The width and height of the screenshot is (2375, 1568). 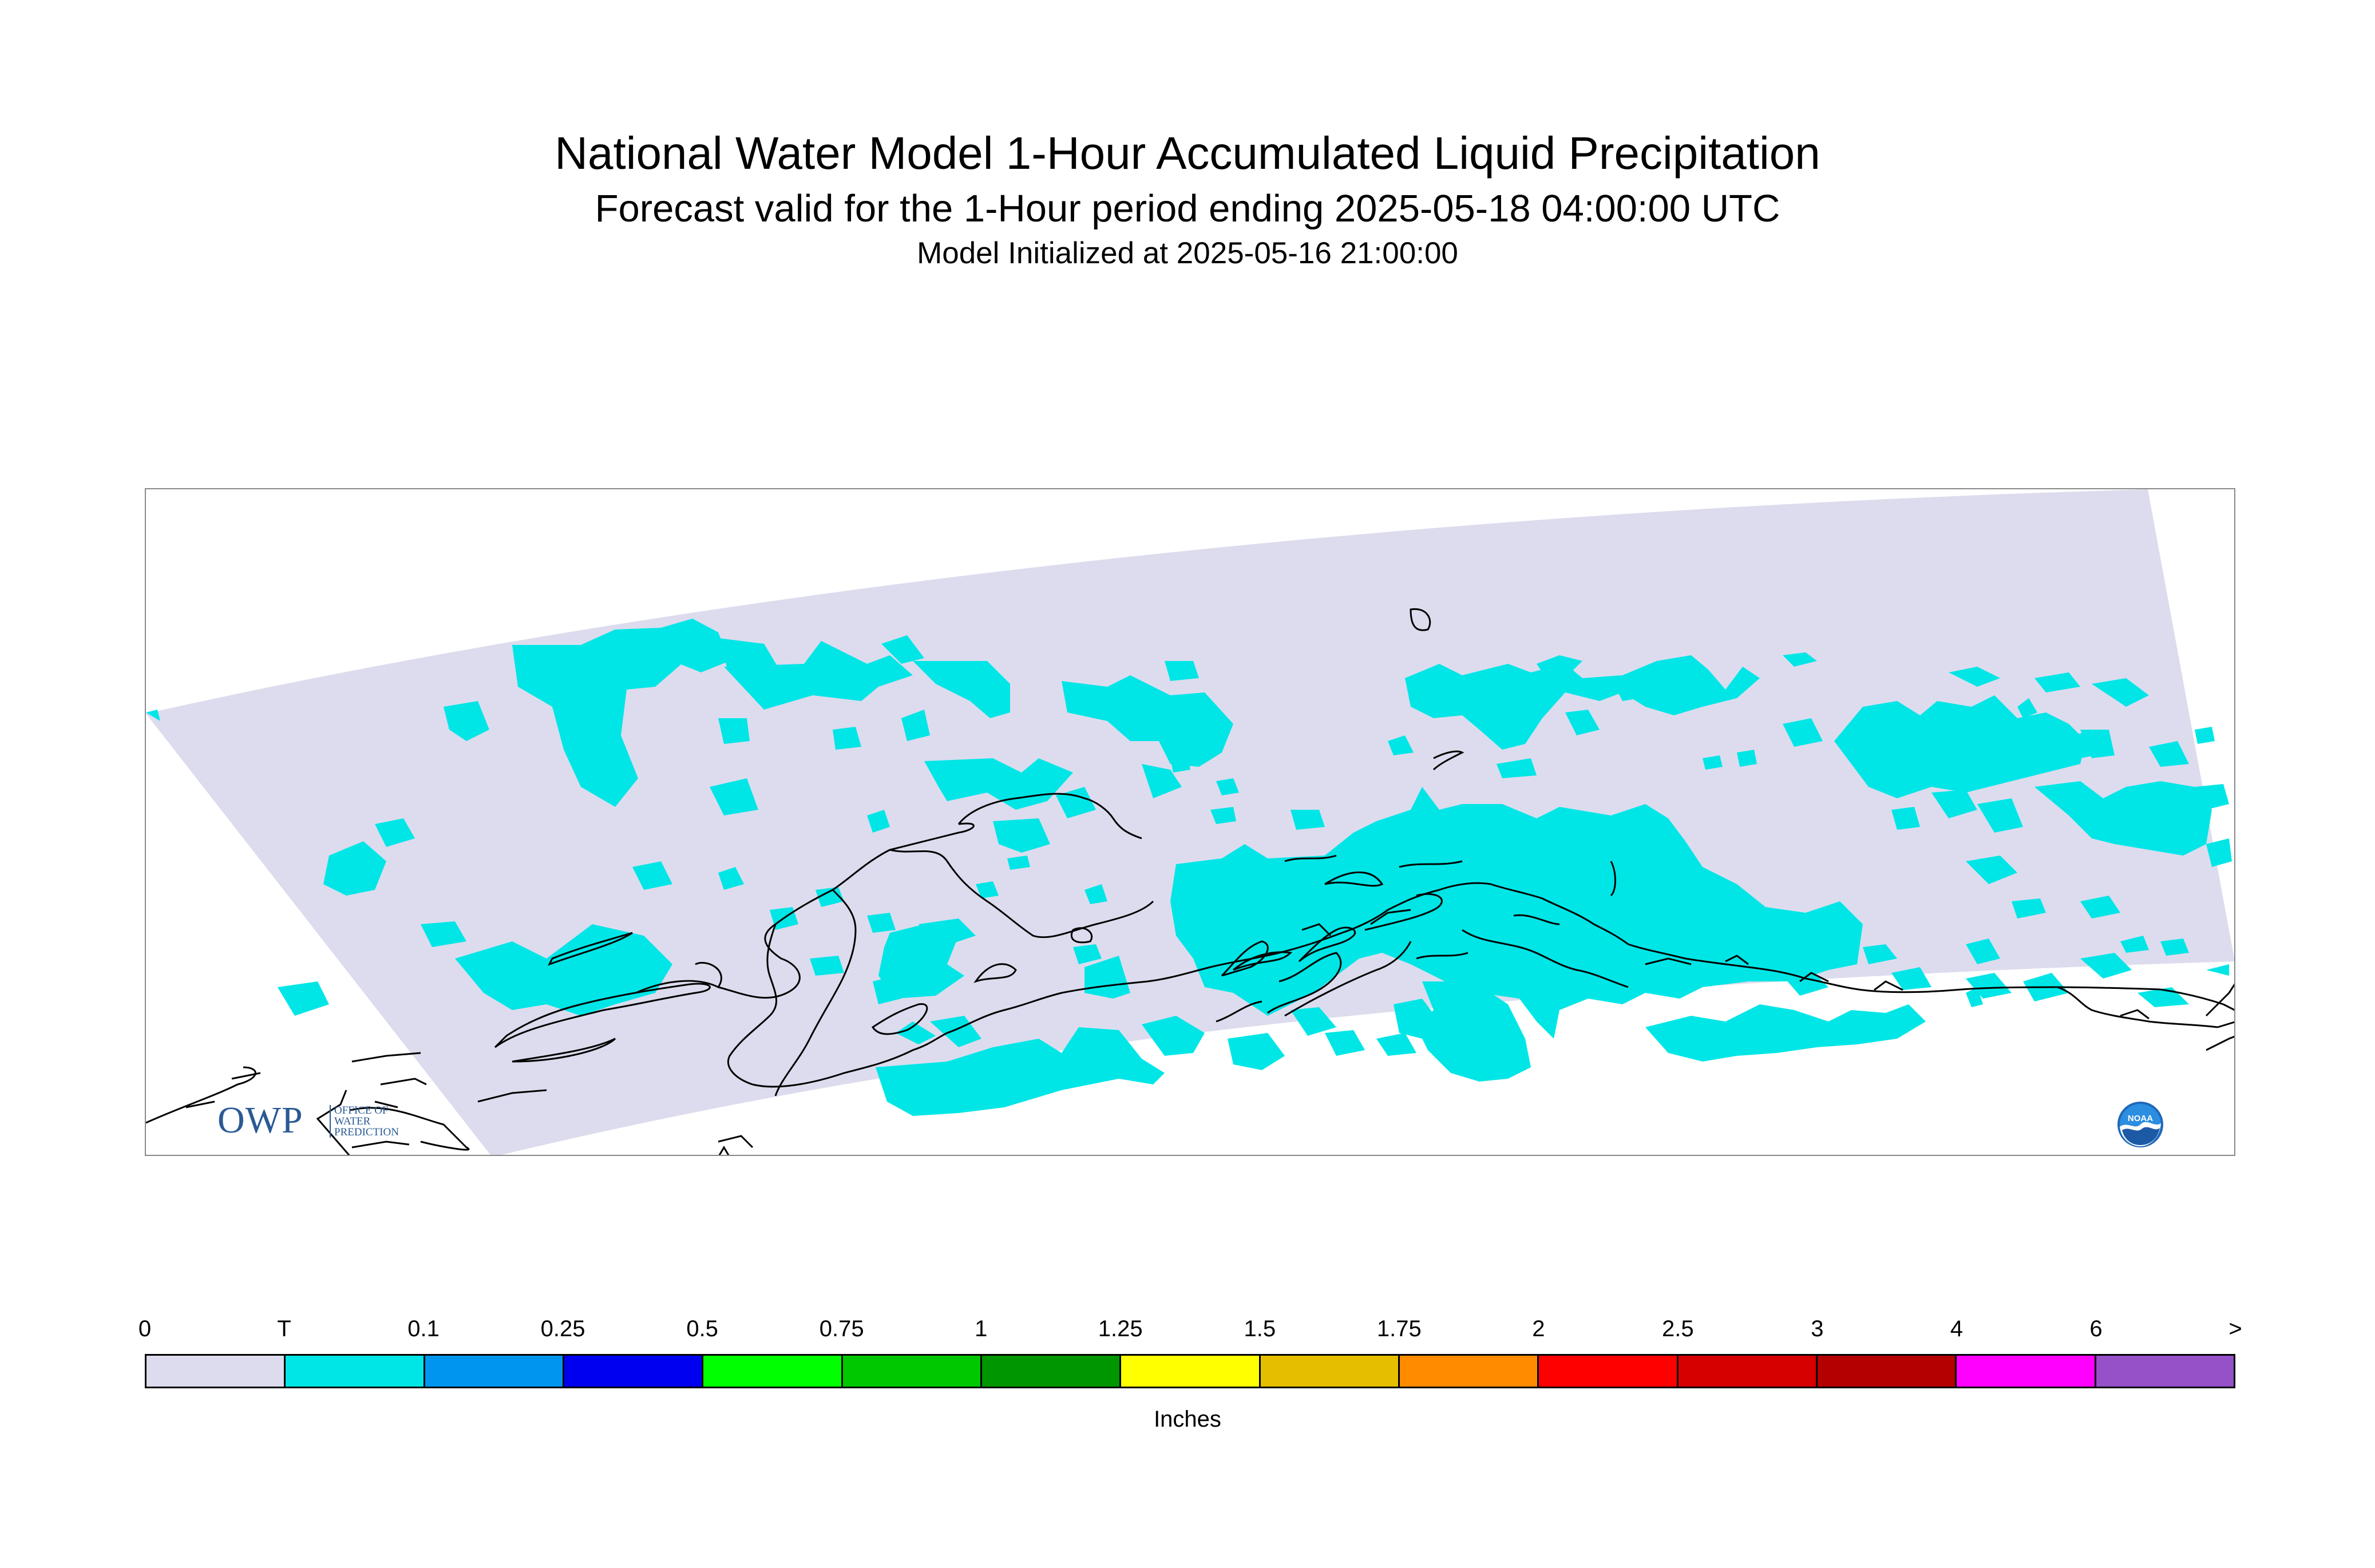 I want to click on legend-tick-label: 0, so click(x=145, y=1328).